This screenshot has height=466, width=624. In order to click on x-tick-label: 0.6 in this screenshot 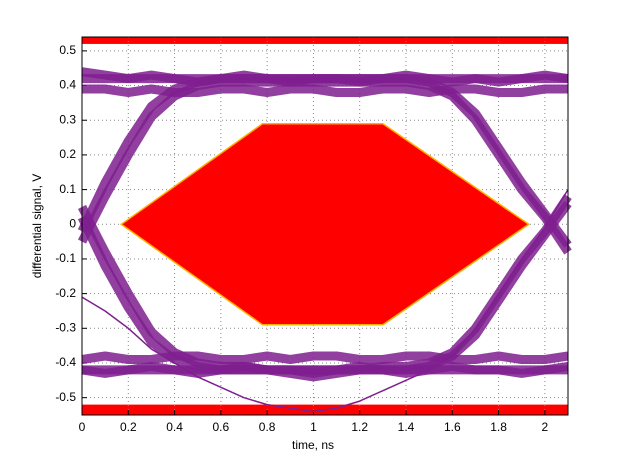, I will do `click(221, 427)`.